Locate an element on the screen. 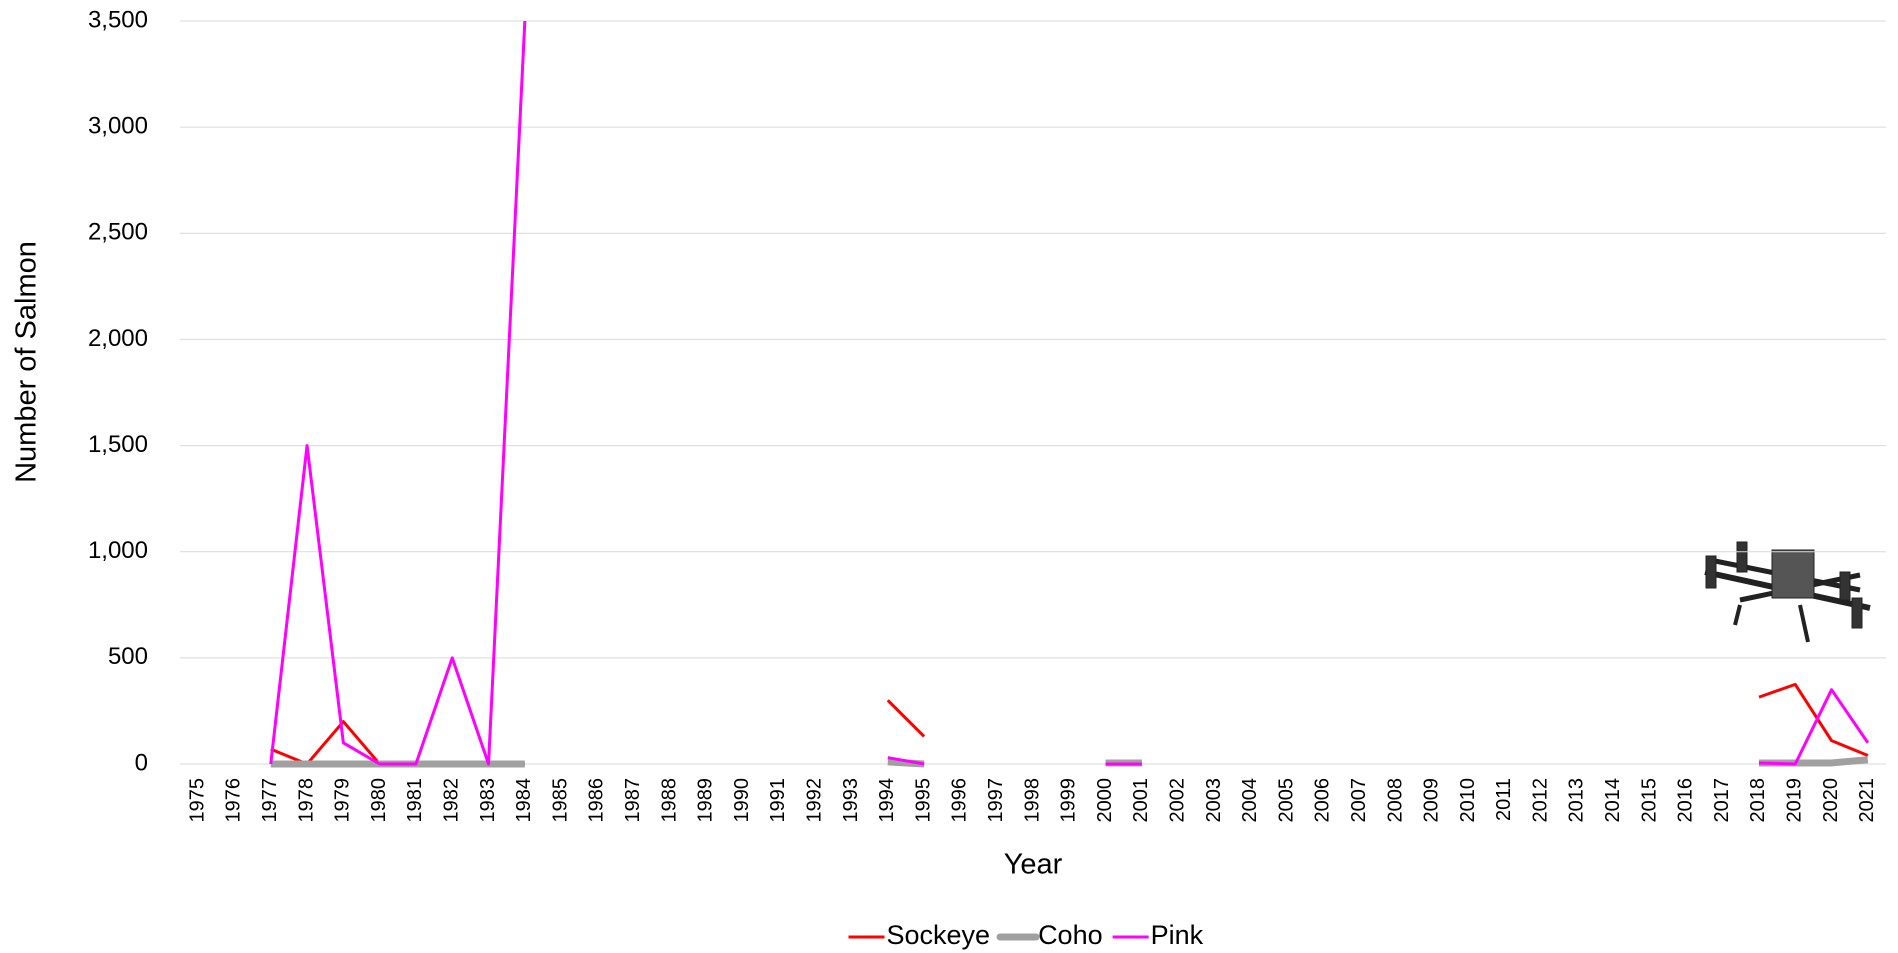 This screenshot has width=1898, height=953. x-tick-label: 2006 is located at coordinates (1323, 800).